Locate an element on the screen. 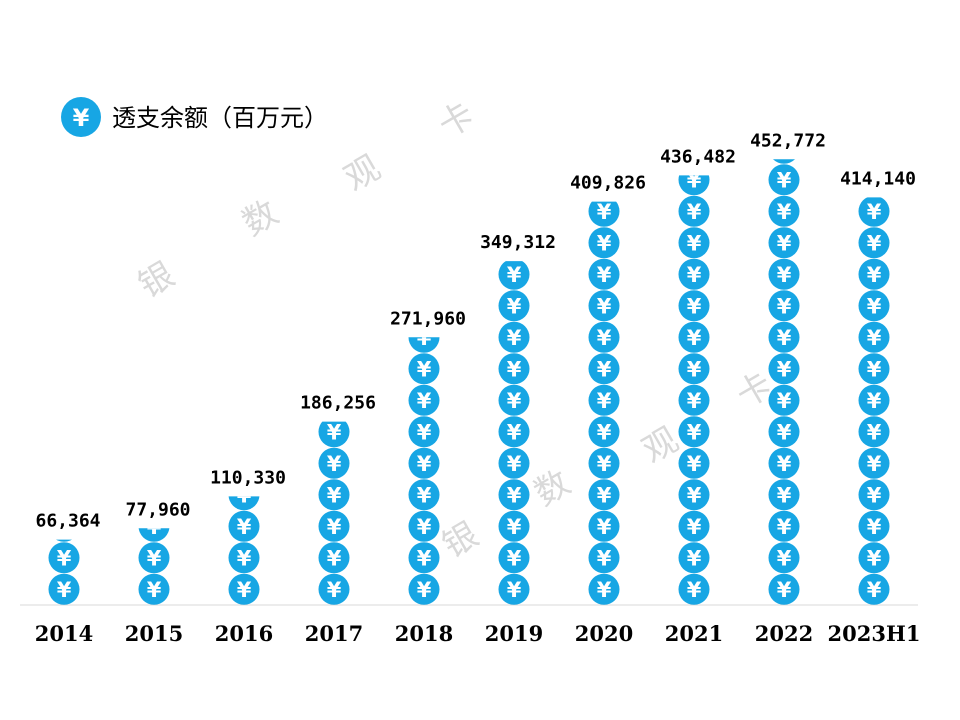 This screenshot has height=720, width=960. bar-2022: ¥ ¥ ¥ ¥ ¥ ¥ ¥ ¥ ¥ ¥ ¥ ¥ ¥ ¥ ¥ is located at coordinates (784, 382).